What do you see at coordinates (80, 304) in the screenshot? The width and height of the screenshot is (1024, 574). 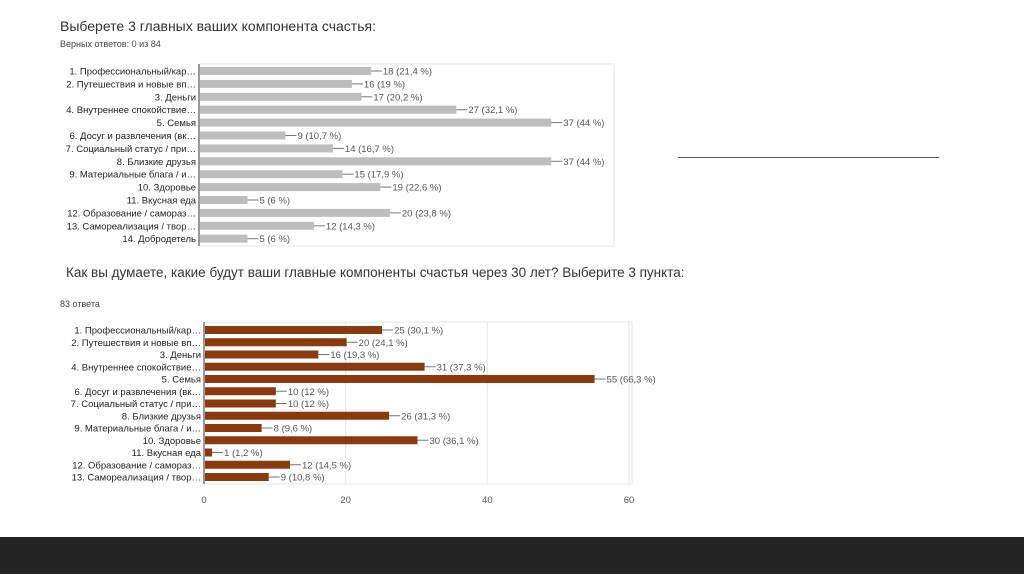 I see `chart2-subtitle: 83 ответа` at bounding box center [80, 304].